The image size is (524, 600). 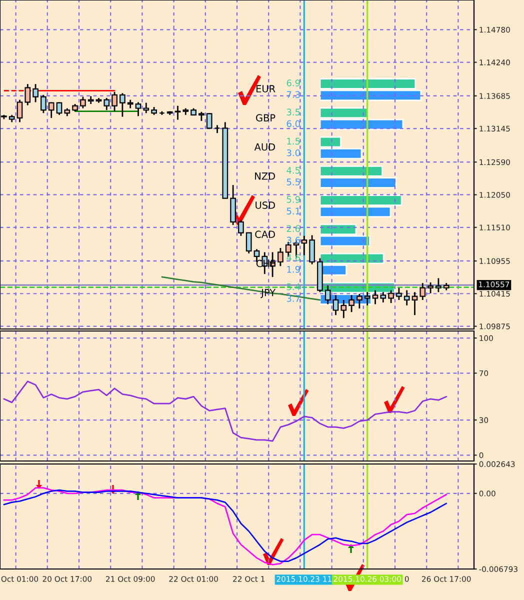 What do you see at coordinates (293, 94) in the screenshot?
I see `data-label: 7.3` at bounding box center [293, 94].